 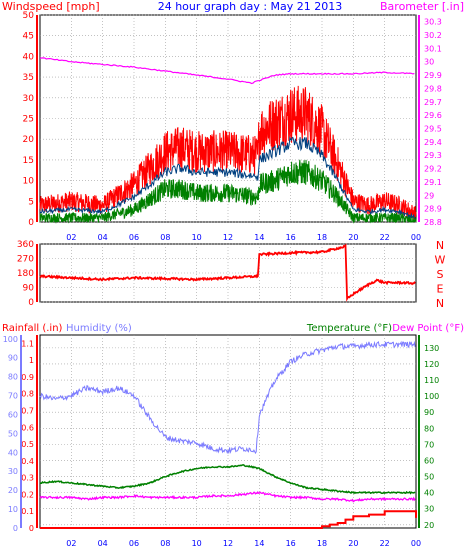 What do you see at coordinates (227, 272) in the screenshot?
I see `wind-direction-line` at bounding box center [227, 272].